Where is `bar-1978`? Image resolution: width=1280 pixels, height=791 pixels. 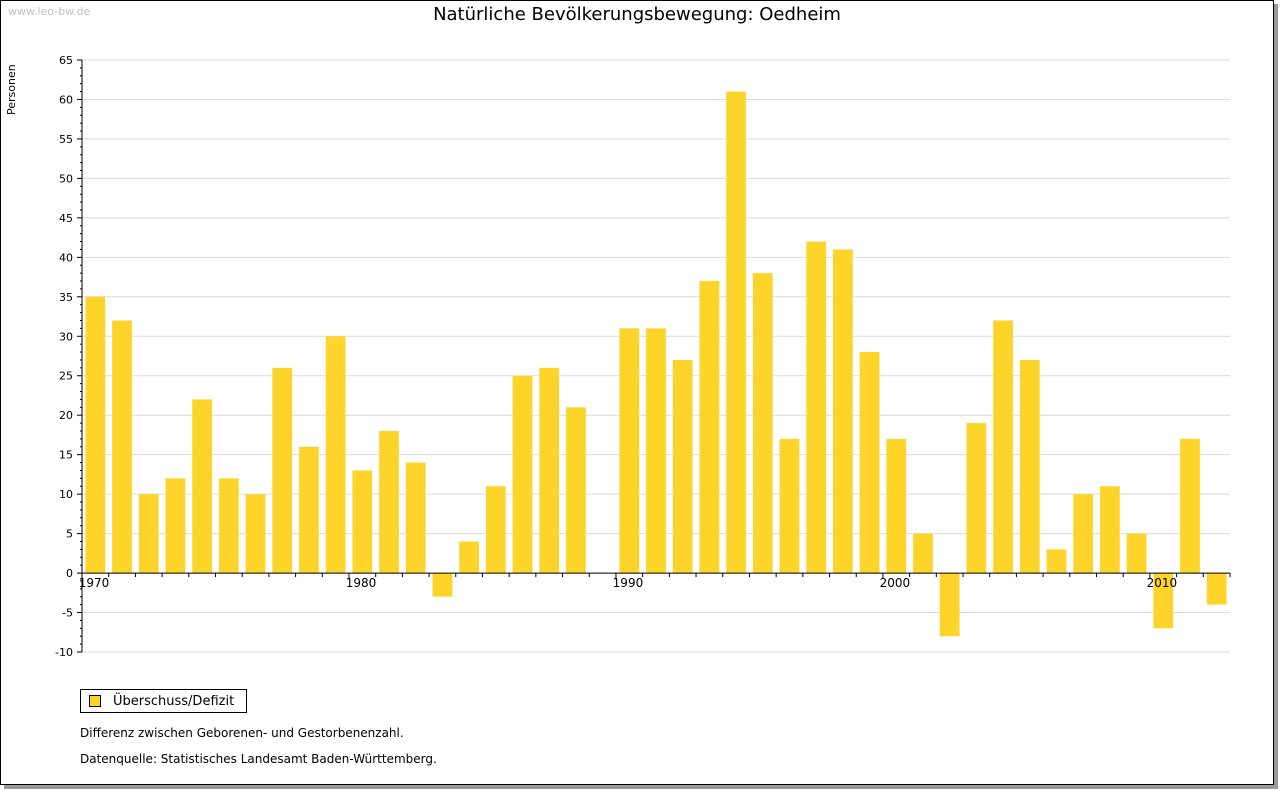 bar-1978 is located at coordinates (309, 510).